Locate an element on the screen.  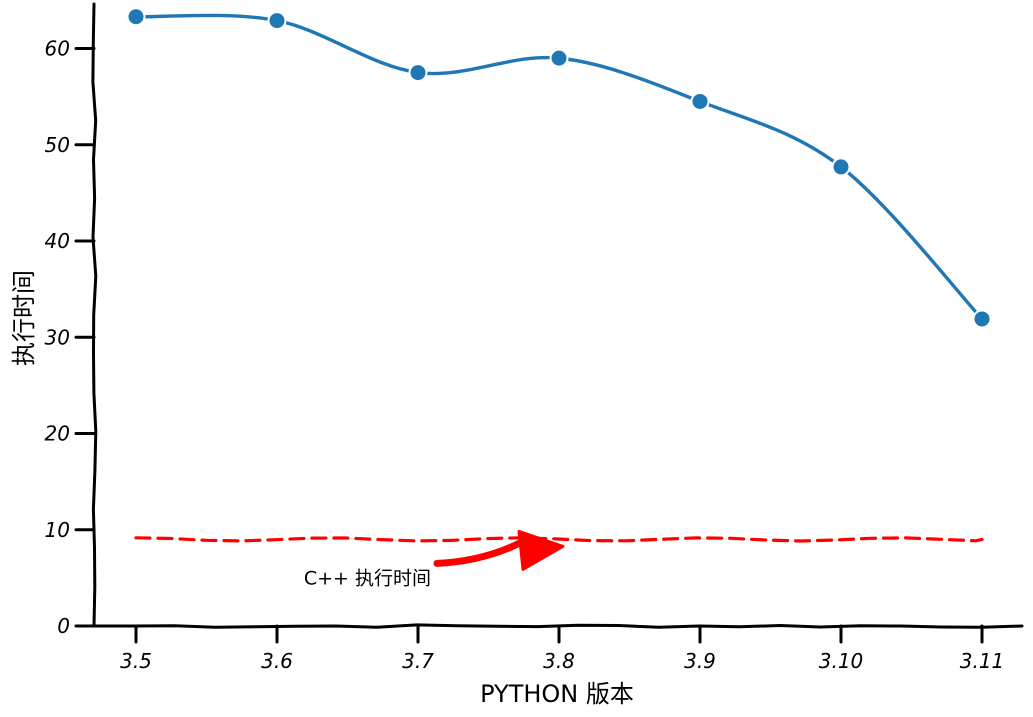
x-tick-label: 3.8 is located at coordinates (559, 661).